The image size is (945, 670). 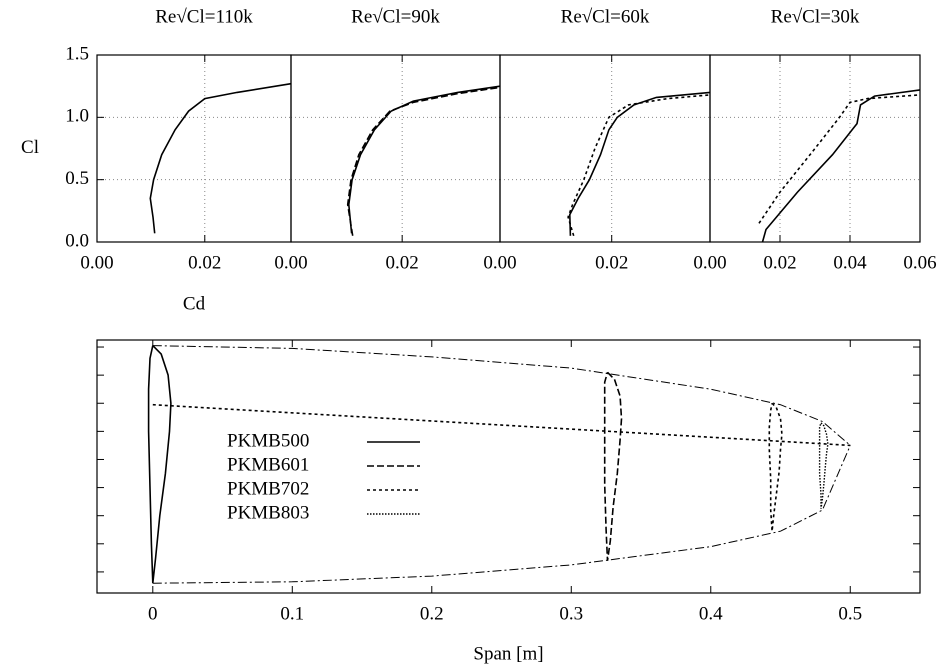 What do you see at coordinates (268, 464) in the screenshot?
I see `legend-label: PKMB601` at bounding box center [268, 464].